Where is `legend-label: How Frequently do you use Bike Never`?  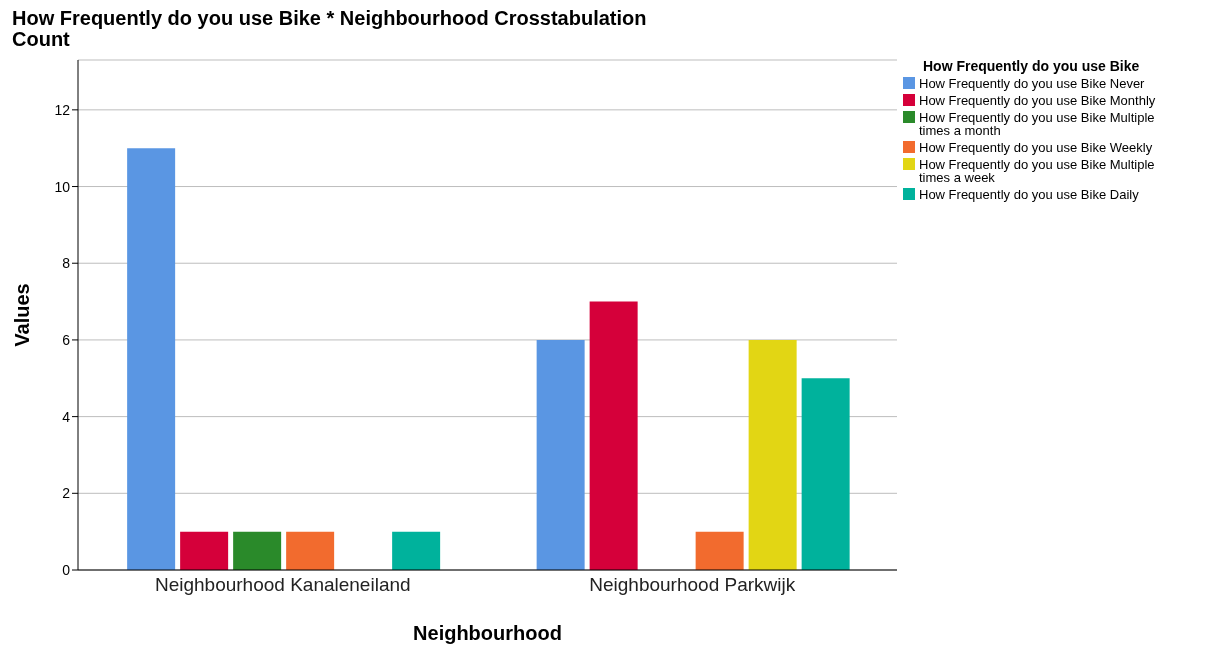 legend-label: How Frequently do you use Bike Never is located at coordinates (1032, 83).